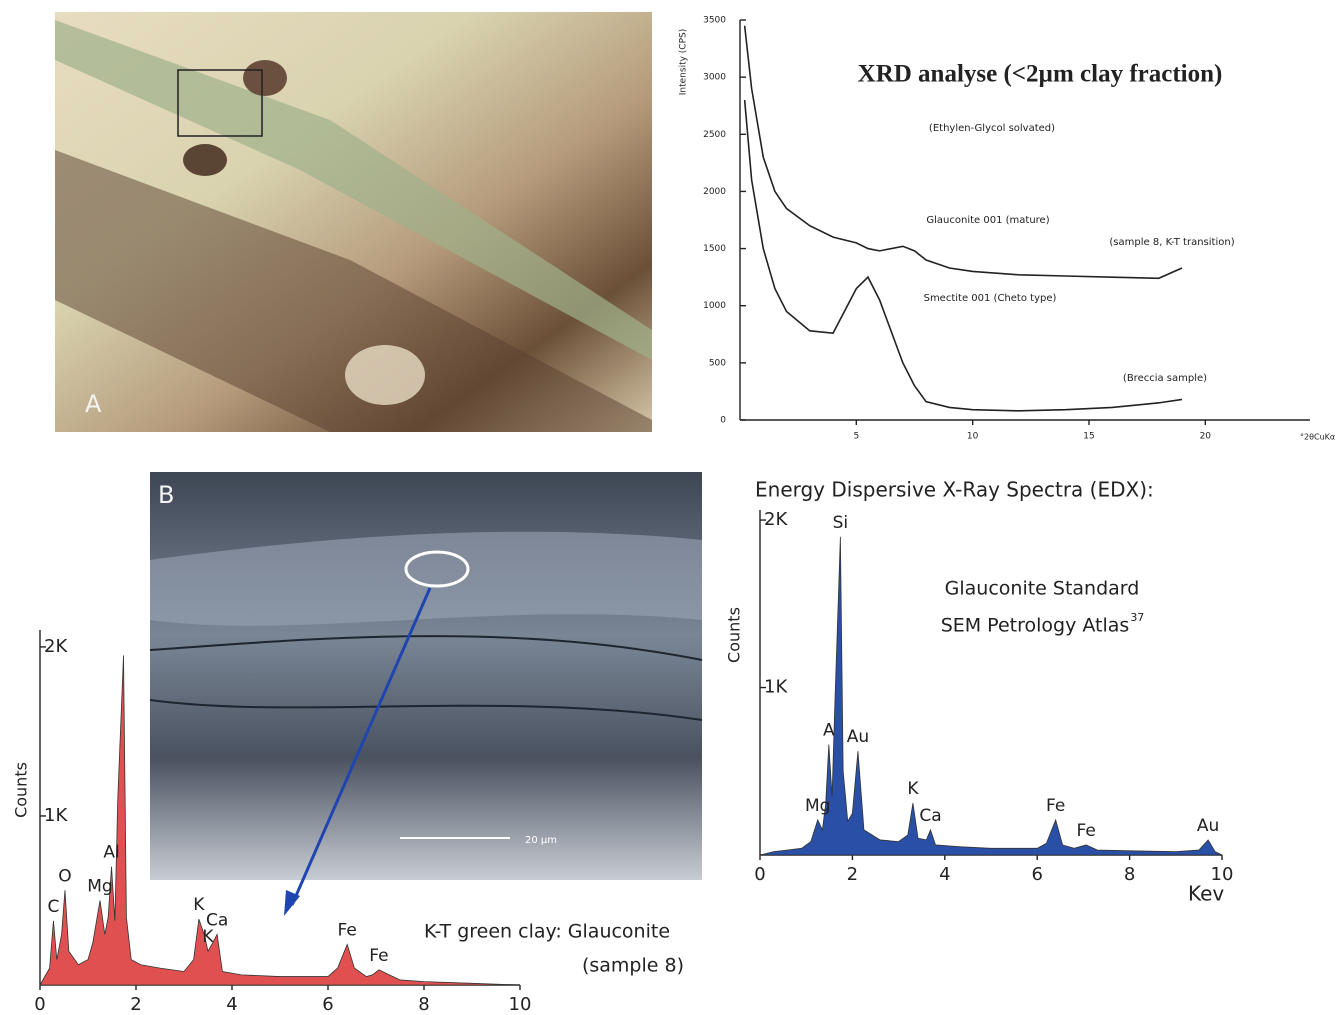 The width and height of the screenshot is (1337, 1015). I want to click on y-tick-label: 500, so click(717, 363).